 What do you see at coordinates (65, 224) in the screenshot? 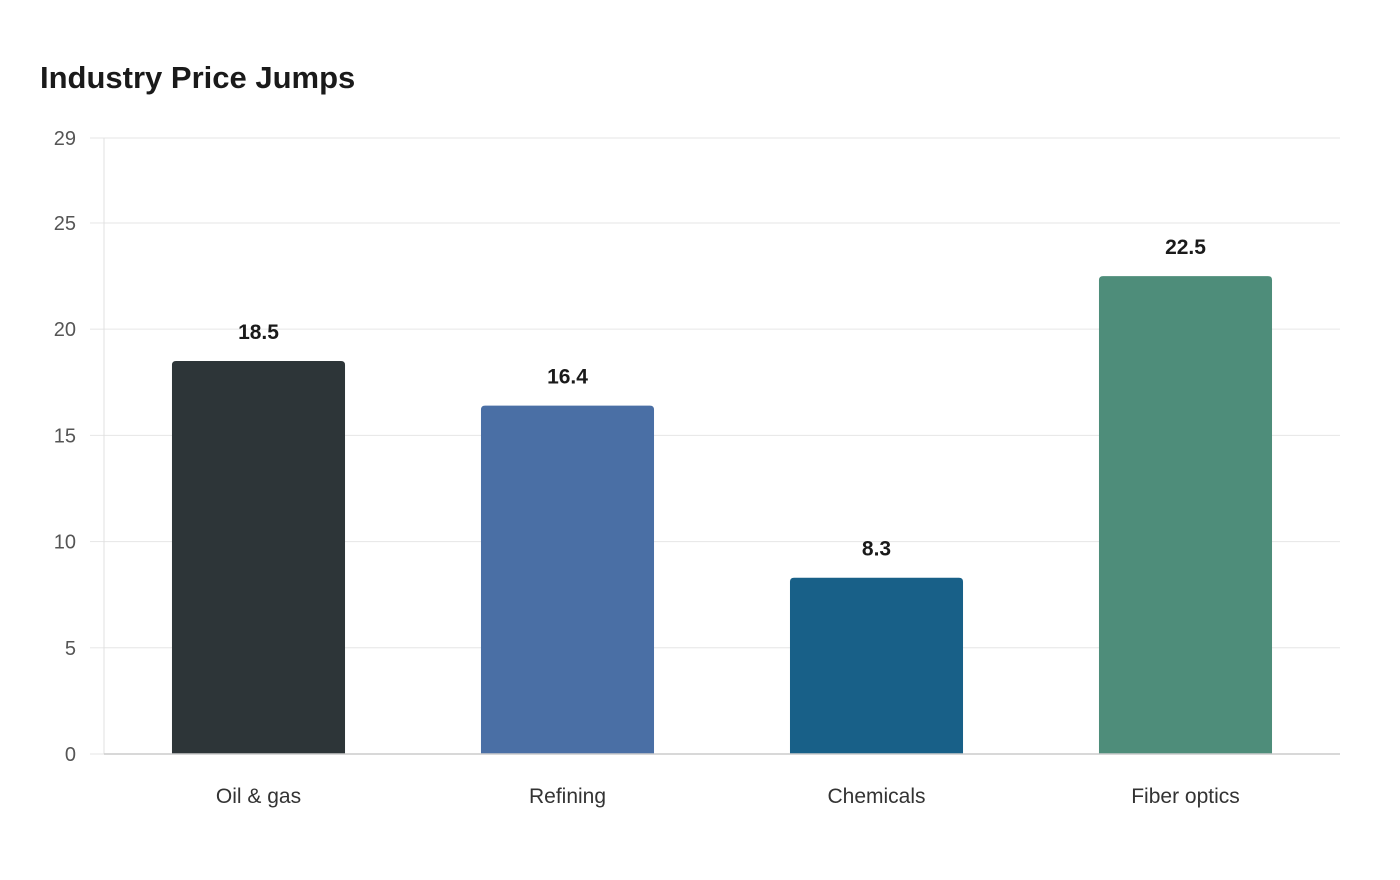
I see `y-tick-label: 25` at bounding box center [65, 224].